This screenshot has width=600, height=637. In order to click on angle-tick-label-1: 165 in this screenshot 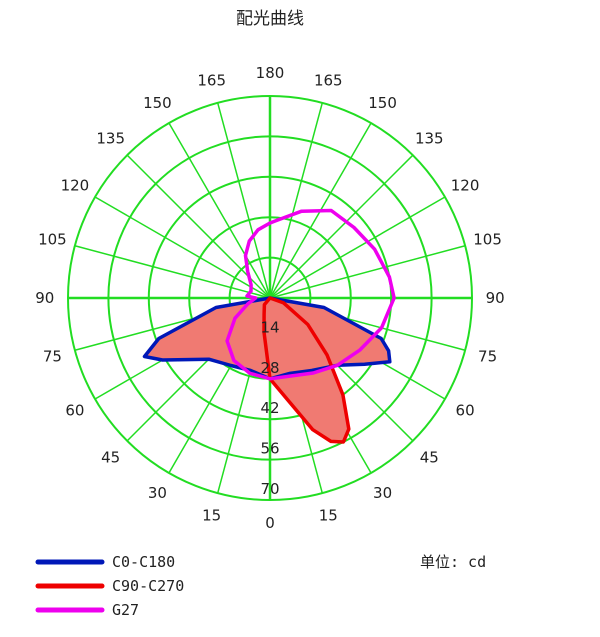, I will do `click(211, 80)`.